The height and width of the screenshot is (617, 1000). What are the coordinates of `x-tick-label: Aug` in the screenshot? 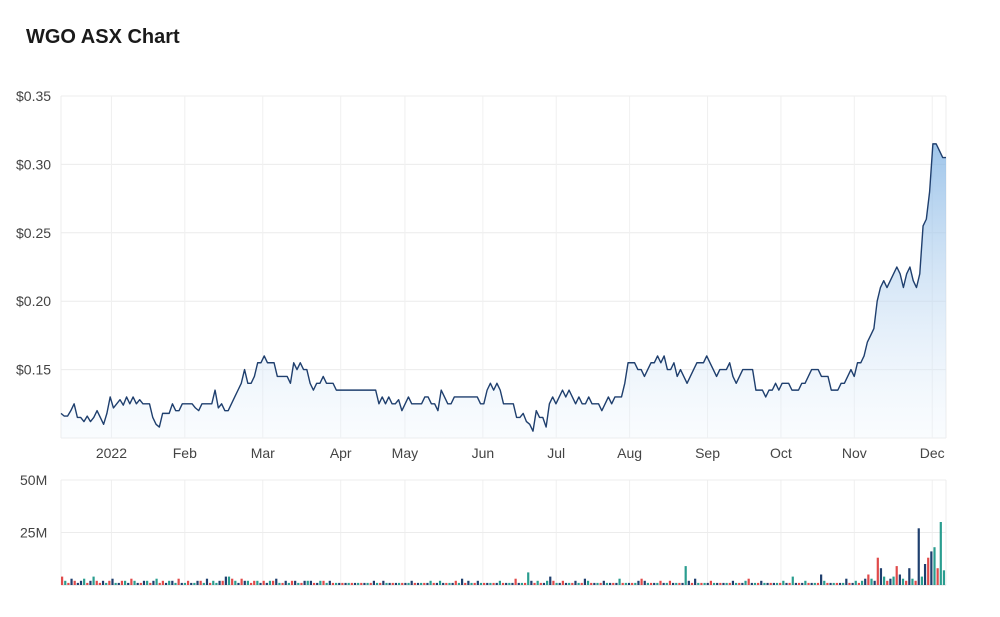 It's located at (629, 453).